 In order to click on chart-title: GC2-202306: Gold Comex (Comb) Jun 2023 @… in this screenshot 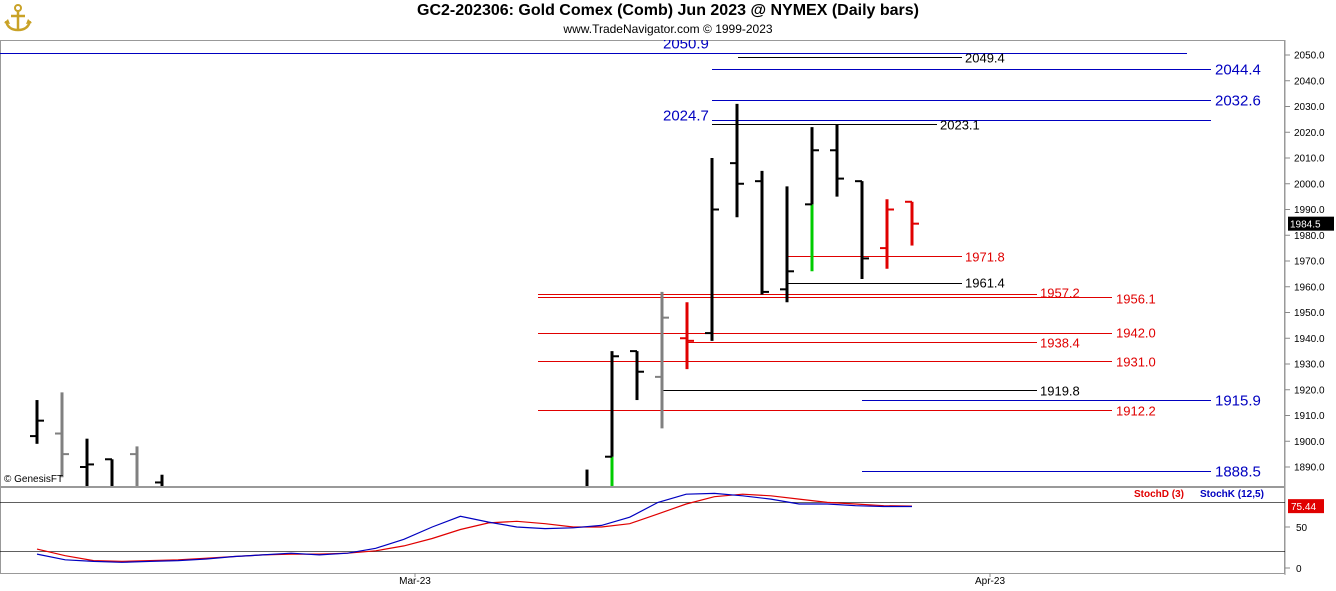, I will do `click(668, 10)`.